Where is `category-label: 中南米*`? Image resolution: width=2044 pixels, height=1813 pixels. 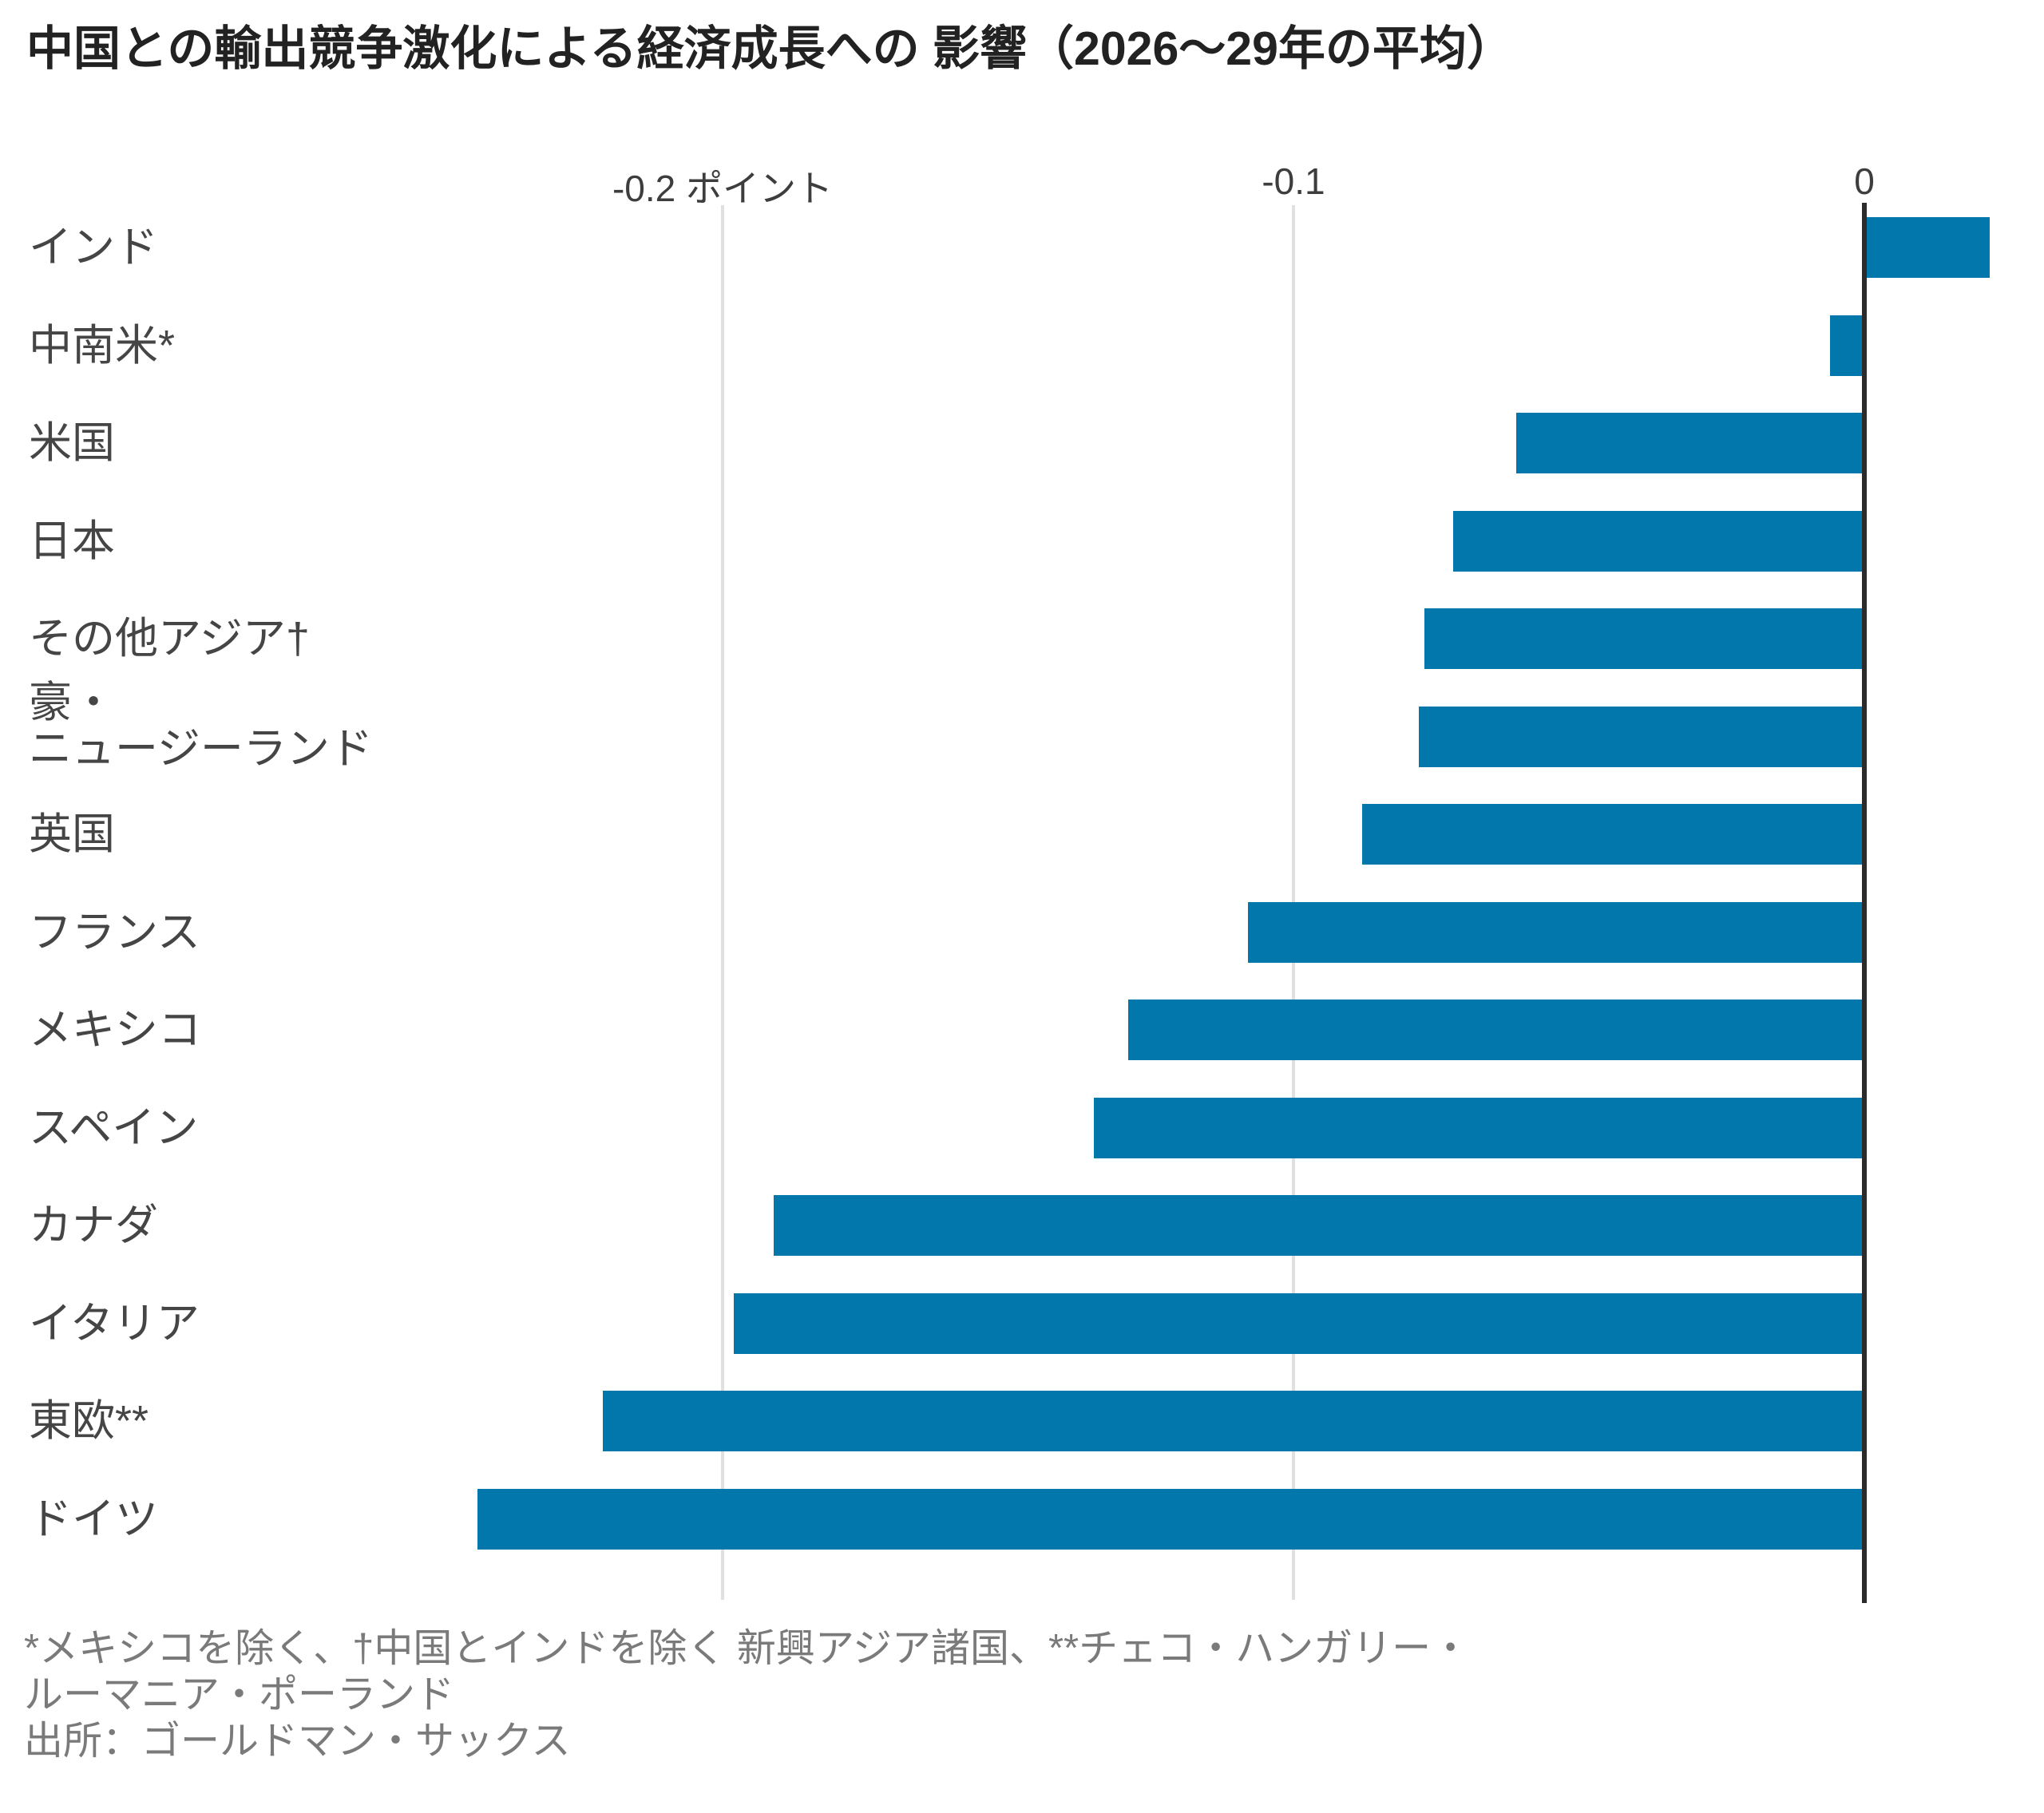 category-label: 中南米* is located at coordinates (102, 345).